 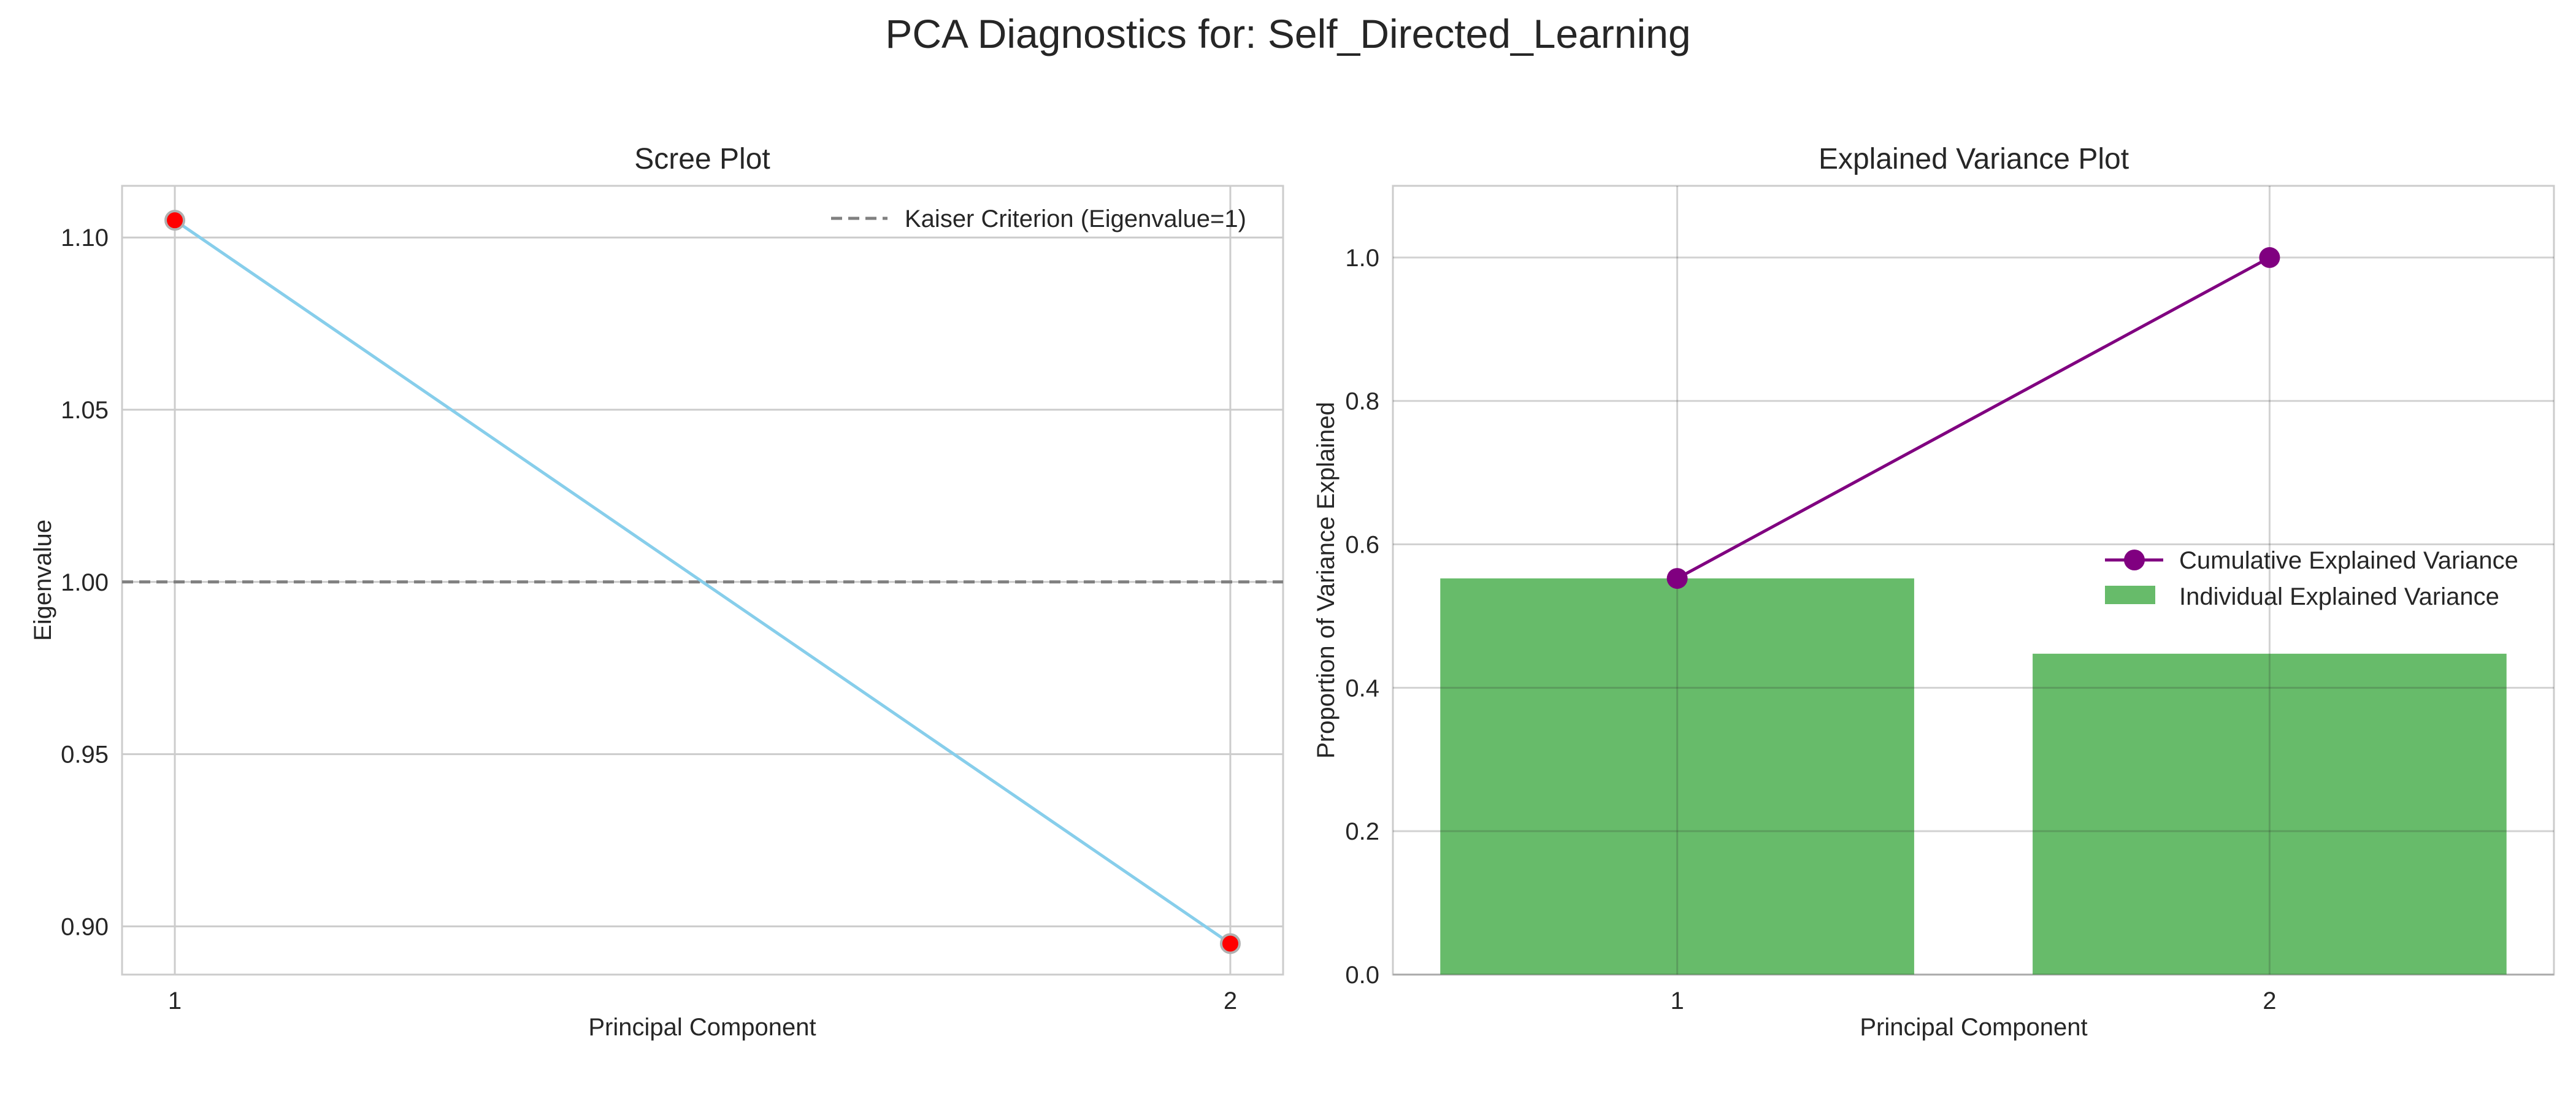 What do you see at coordinates (1362, 258) in the screenshot?
I see `variance-y-tick-label: 1.0` at bounding box center [1362, 258].